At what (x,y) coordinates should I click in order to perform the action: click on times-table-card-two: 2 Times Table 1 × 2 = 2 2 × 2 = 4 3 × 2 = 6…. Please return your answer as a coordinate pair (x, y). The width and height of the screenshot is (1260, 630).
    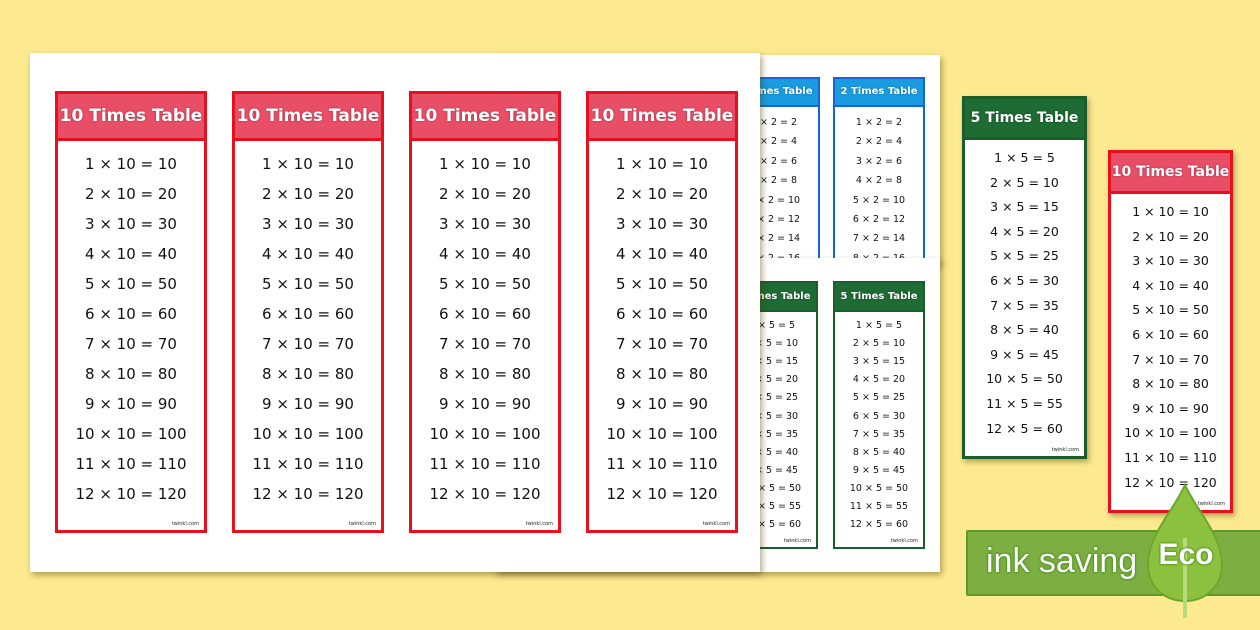
    Looking at the image, I should click on (879, 171).